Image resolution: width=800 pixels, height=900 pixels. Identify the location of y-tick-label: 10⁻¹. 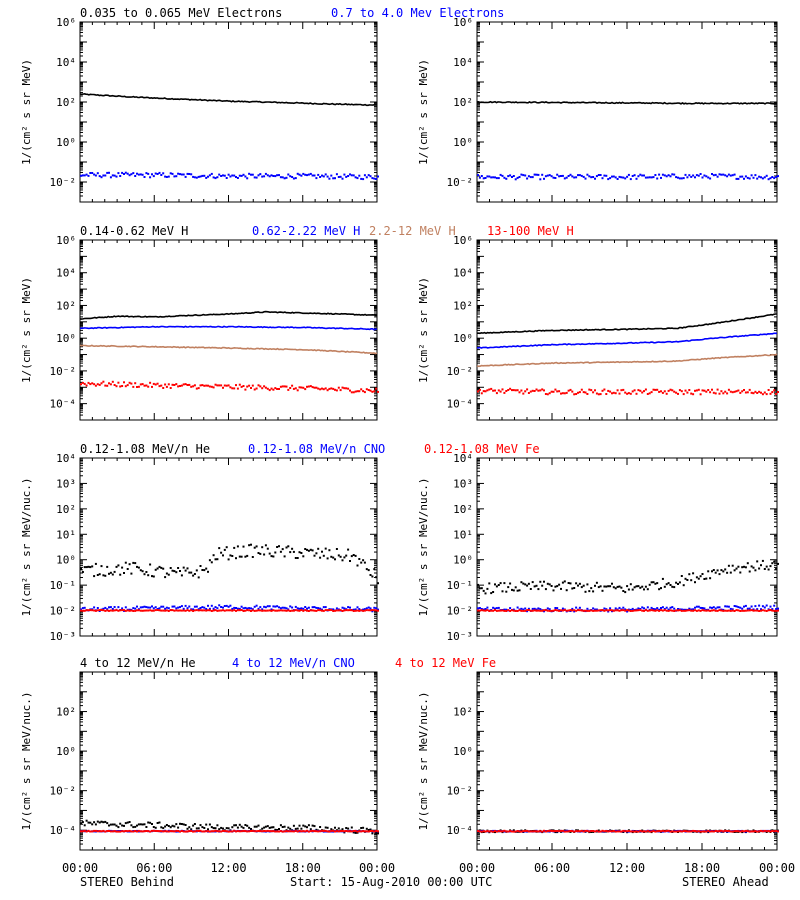
(460, 585).